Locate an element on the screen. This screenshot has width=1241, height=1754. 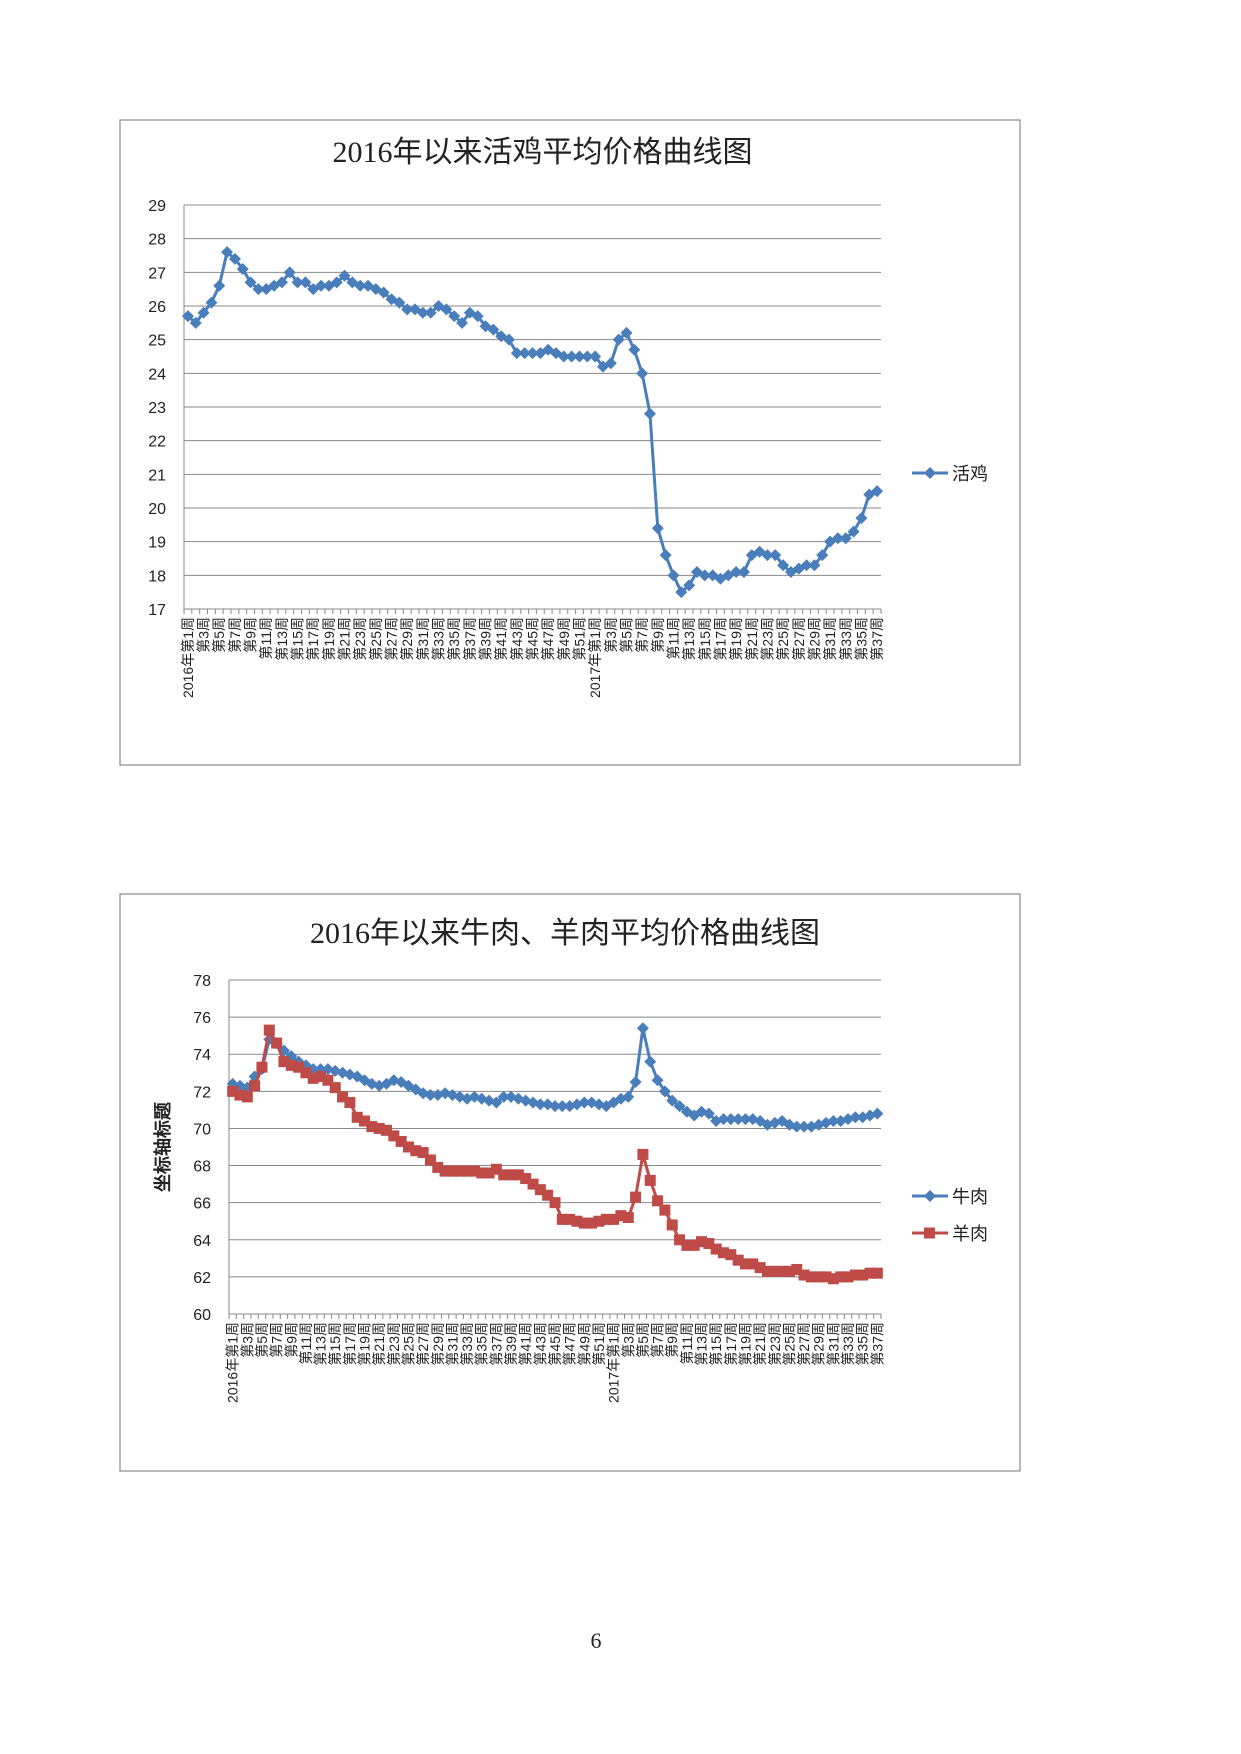
chart-title: 2016年以来活鸡平均价格曲线图 is located at coordinates (543, 152).